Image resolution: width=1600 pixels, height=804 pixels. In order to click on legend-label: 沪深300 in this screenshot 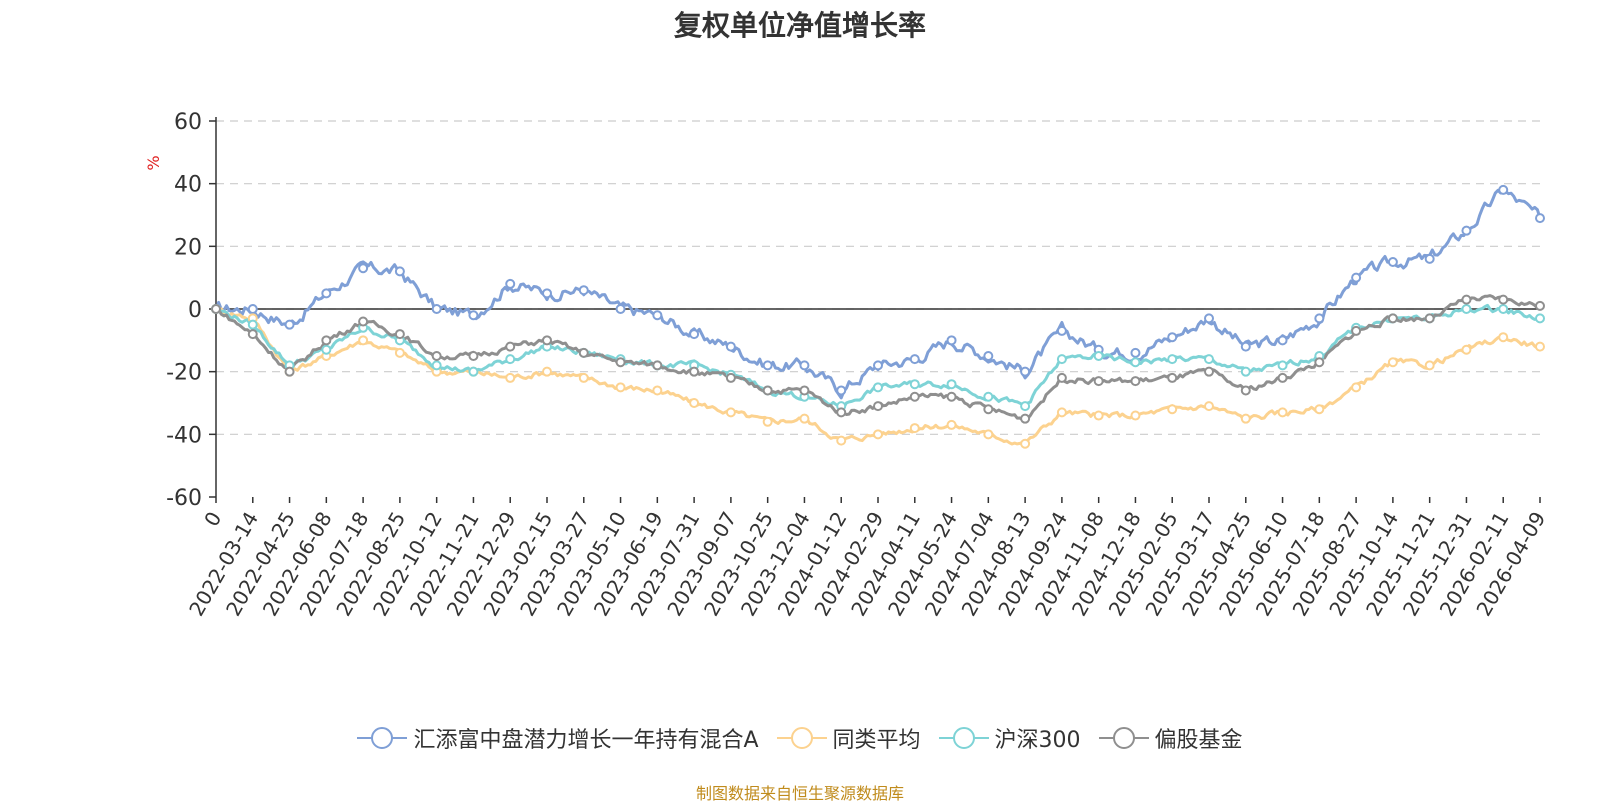, I will do `click(1037, 740)`.